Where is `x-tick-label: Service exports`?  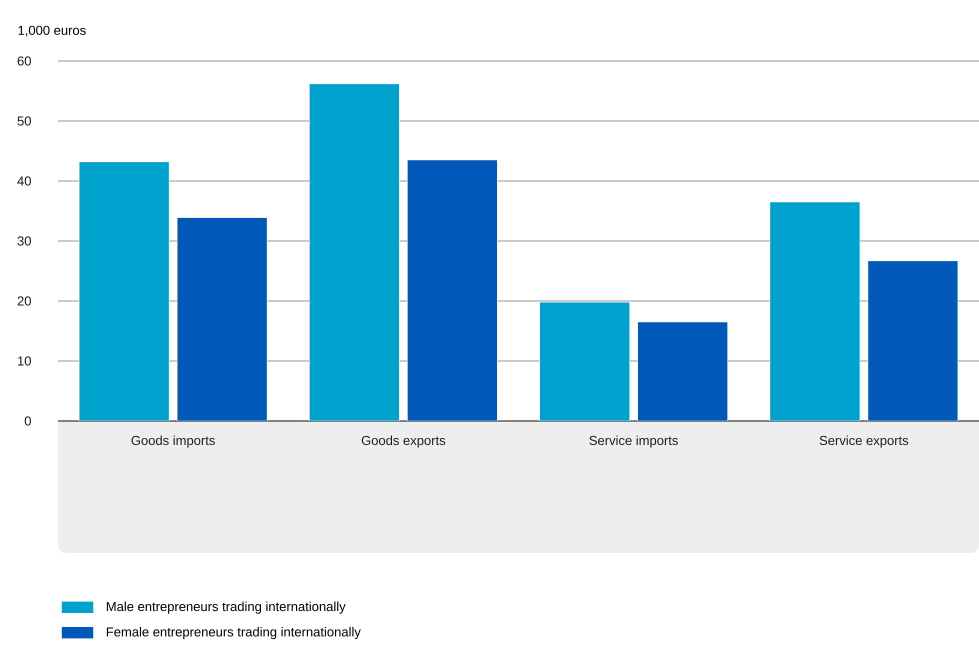 x-tick-label: Service exports is located at coordinates (864, 442).